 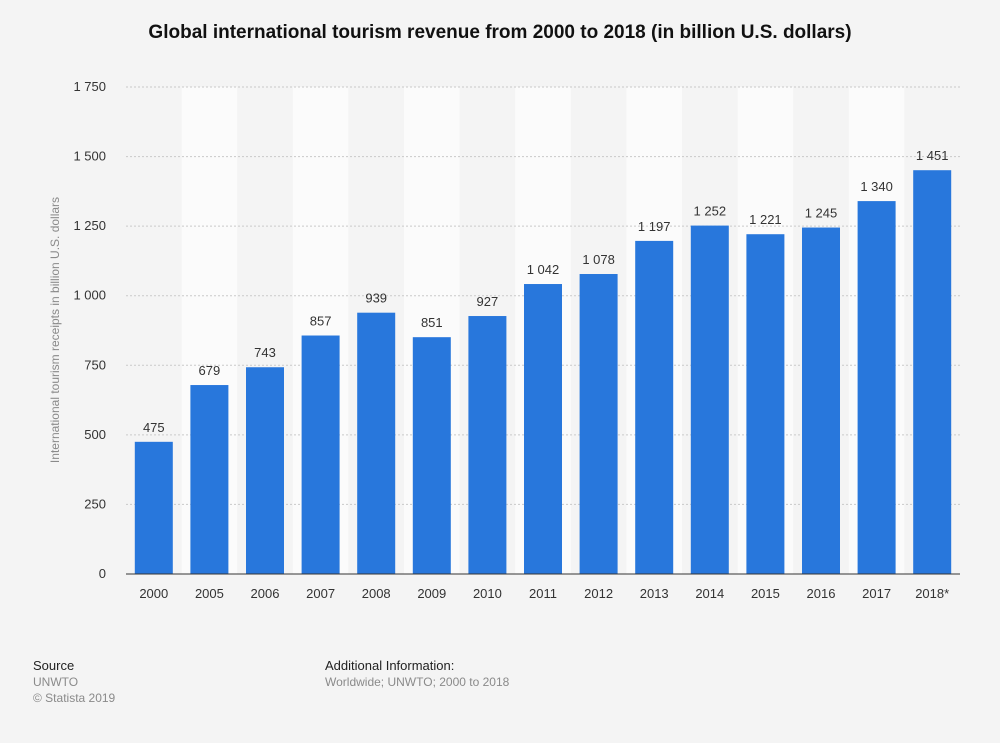 I want to click on bar-value-label: 475, so click(x=154, y=427).